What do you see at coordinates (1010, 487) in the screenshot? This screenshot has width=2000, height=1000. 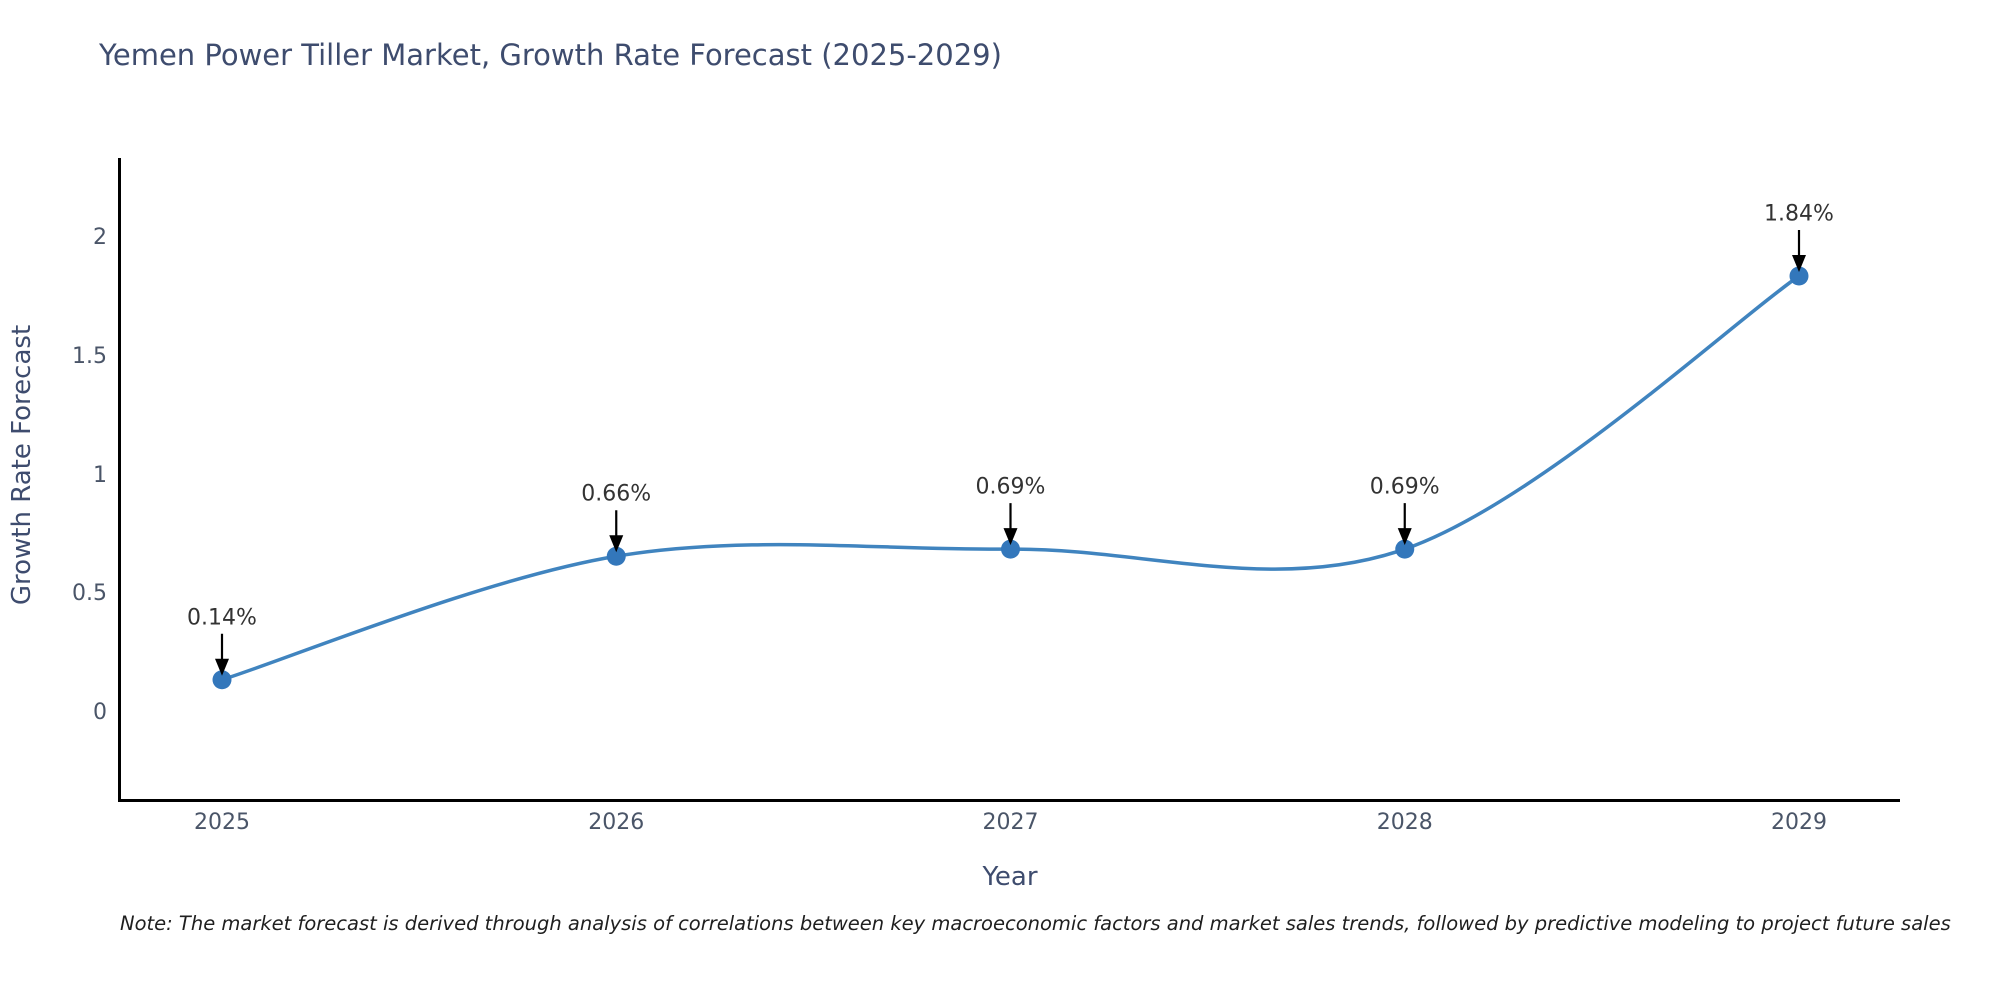 I see `point-label-2027: 0.69%` at bounding box center [1010, 487].